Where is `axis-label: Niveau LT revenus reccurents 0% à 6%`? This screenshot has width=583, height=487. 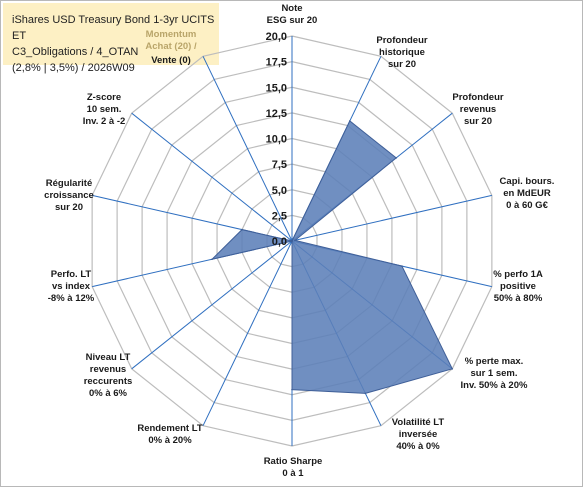
axis-label: Niveau LT revenus reccurents 0% à 6% is located at coordinates (108, 375).